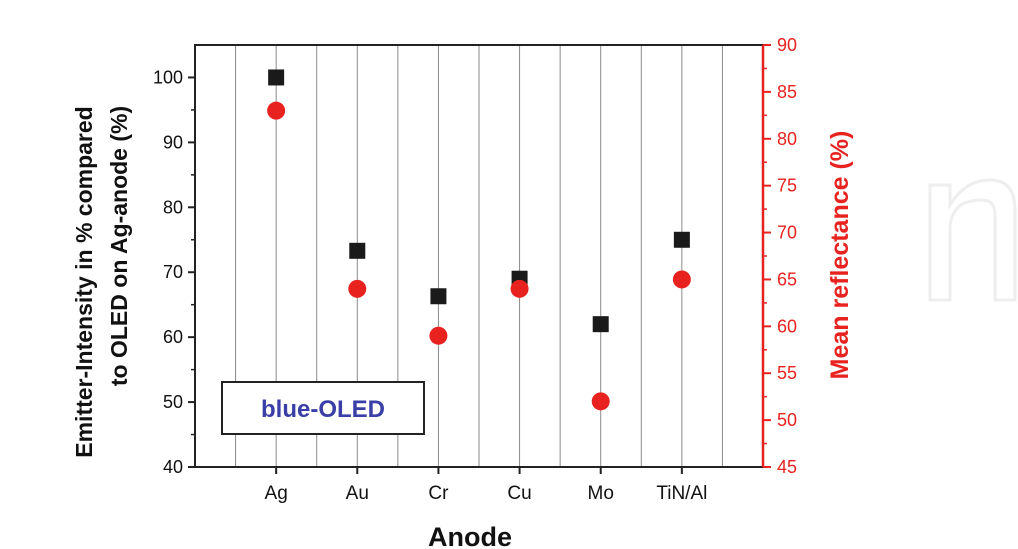 The width and height of the screenshot is (1018, 549). I want to click on left-tick-label: 100, so click(168, 77).